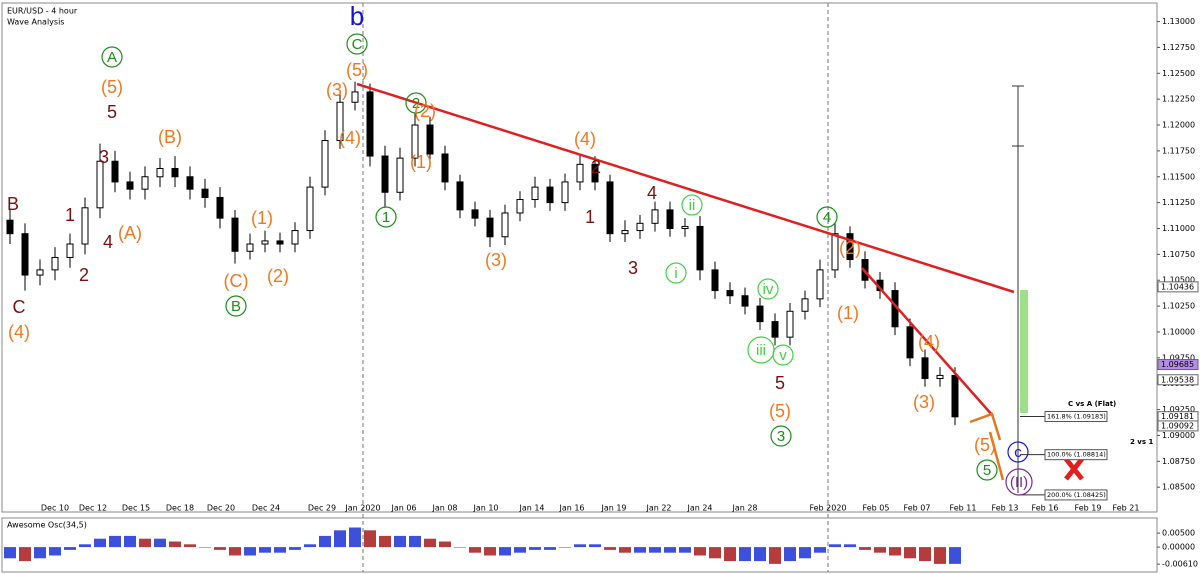 The image size is (1200, 574). I want to click on x-tick-label: Jan 2020, so click(362, 508).